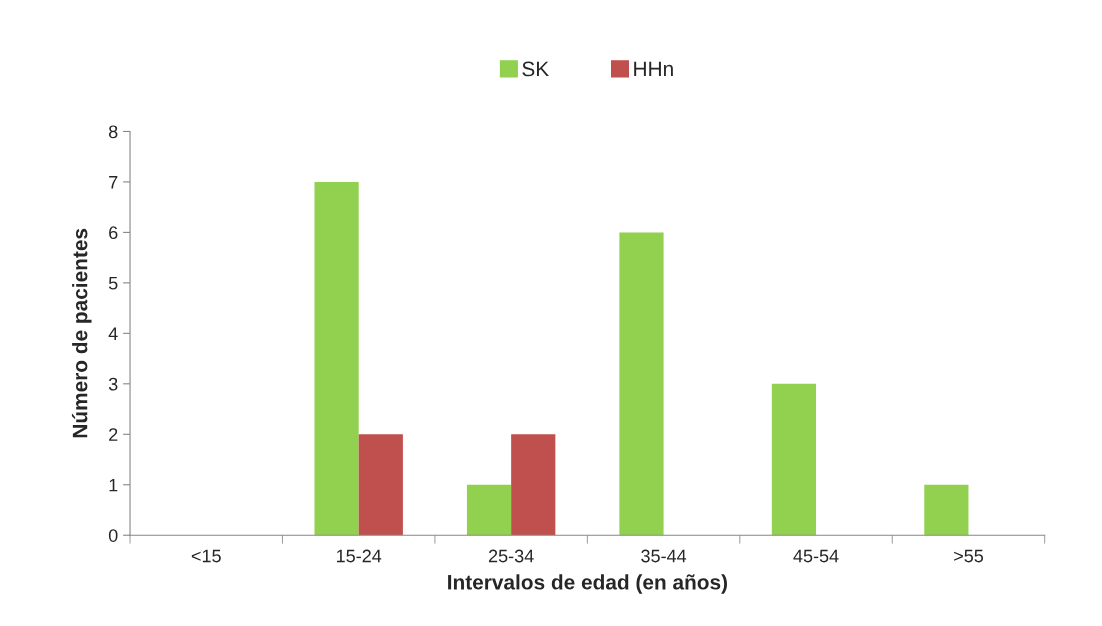  What do you see at coordinates (113, 434) in the screenshot?
I see `y-tick-label: 2` at bounding box center [113, 434].